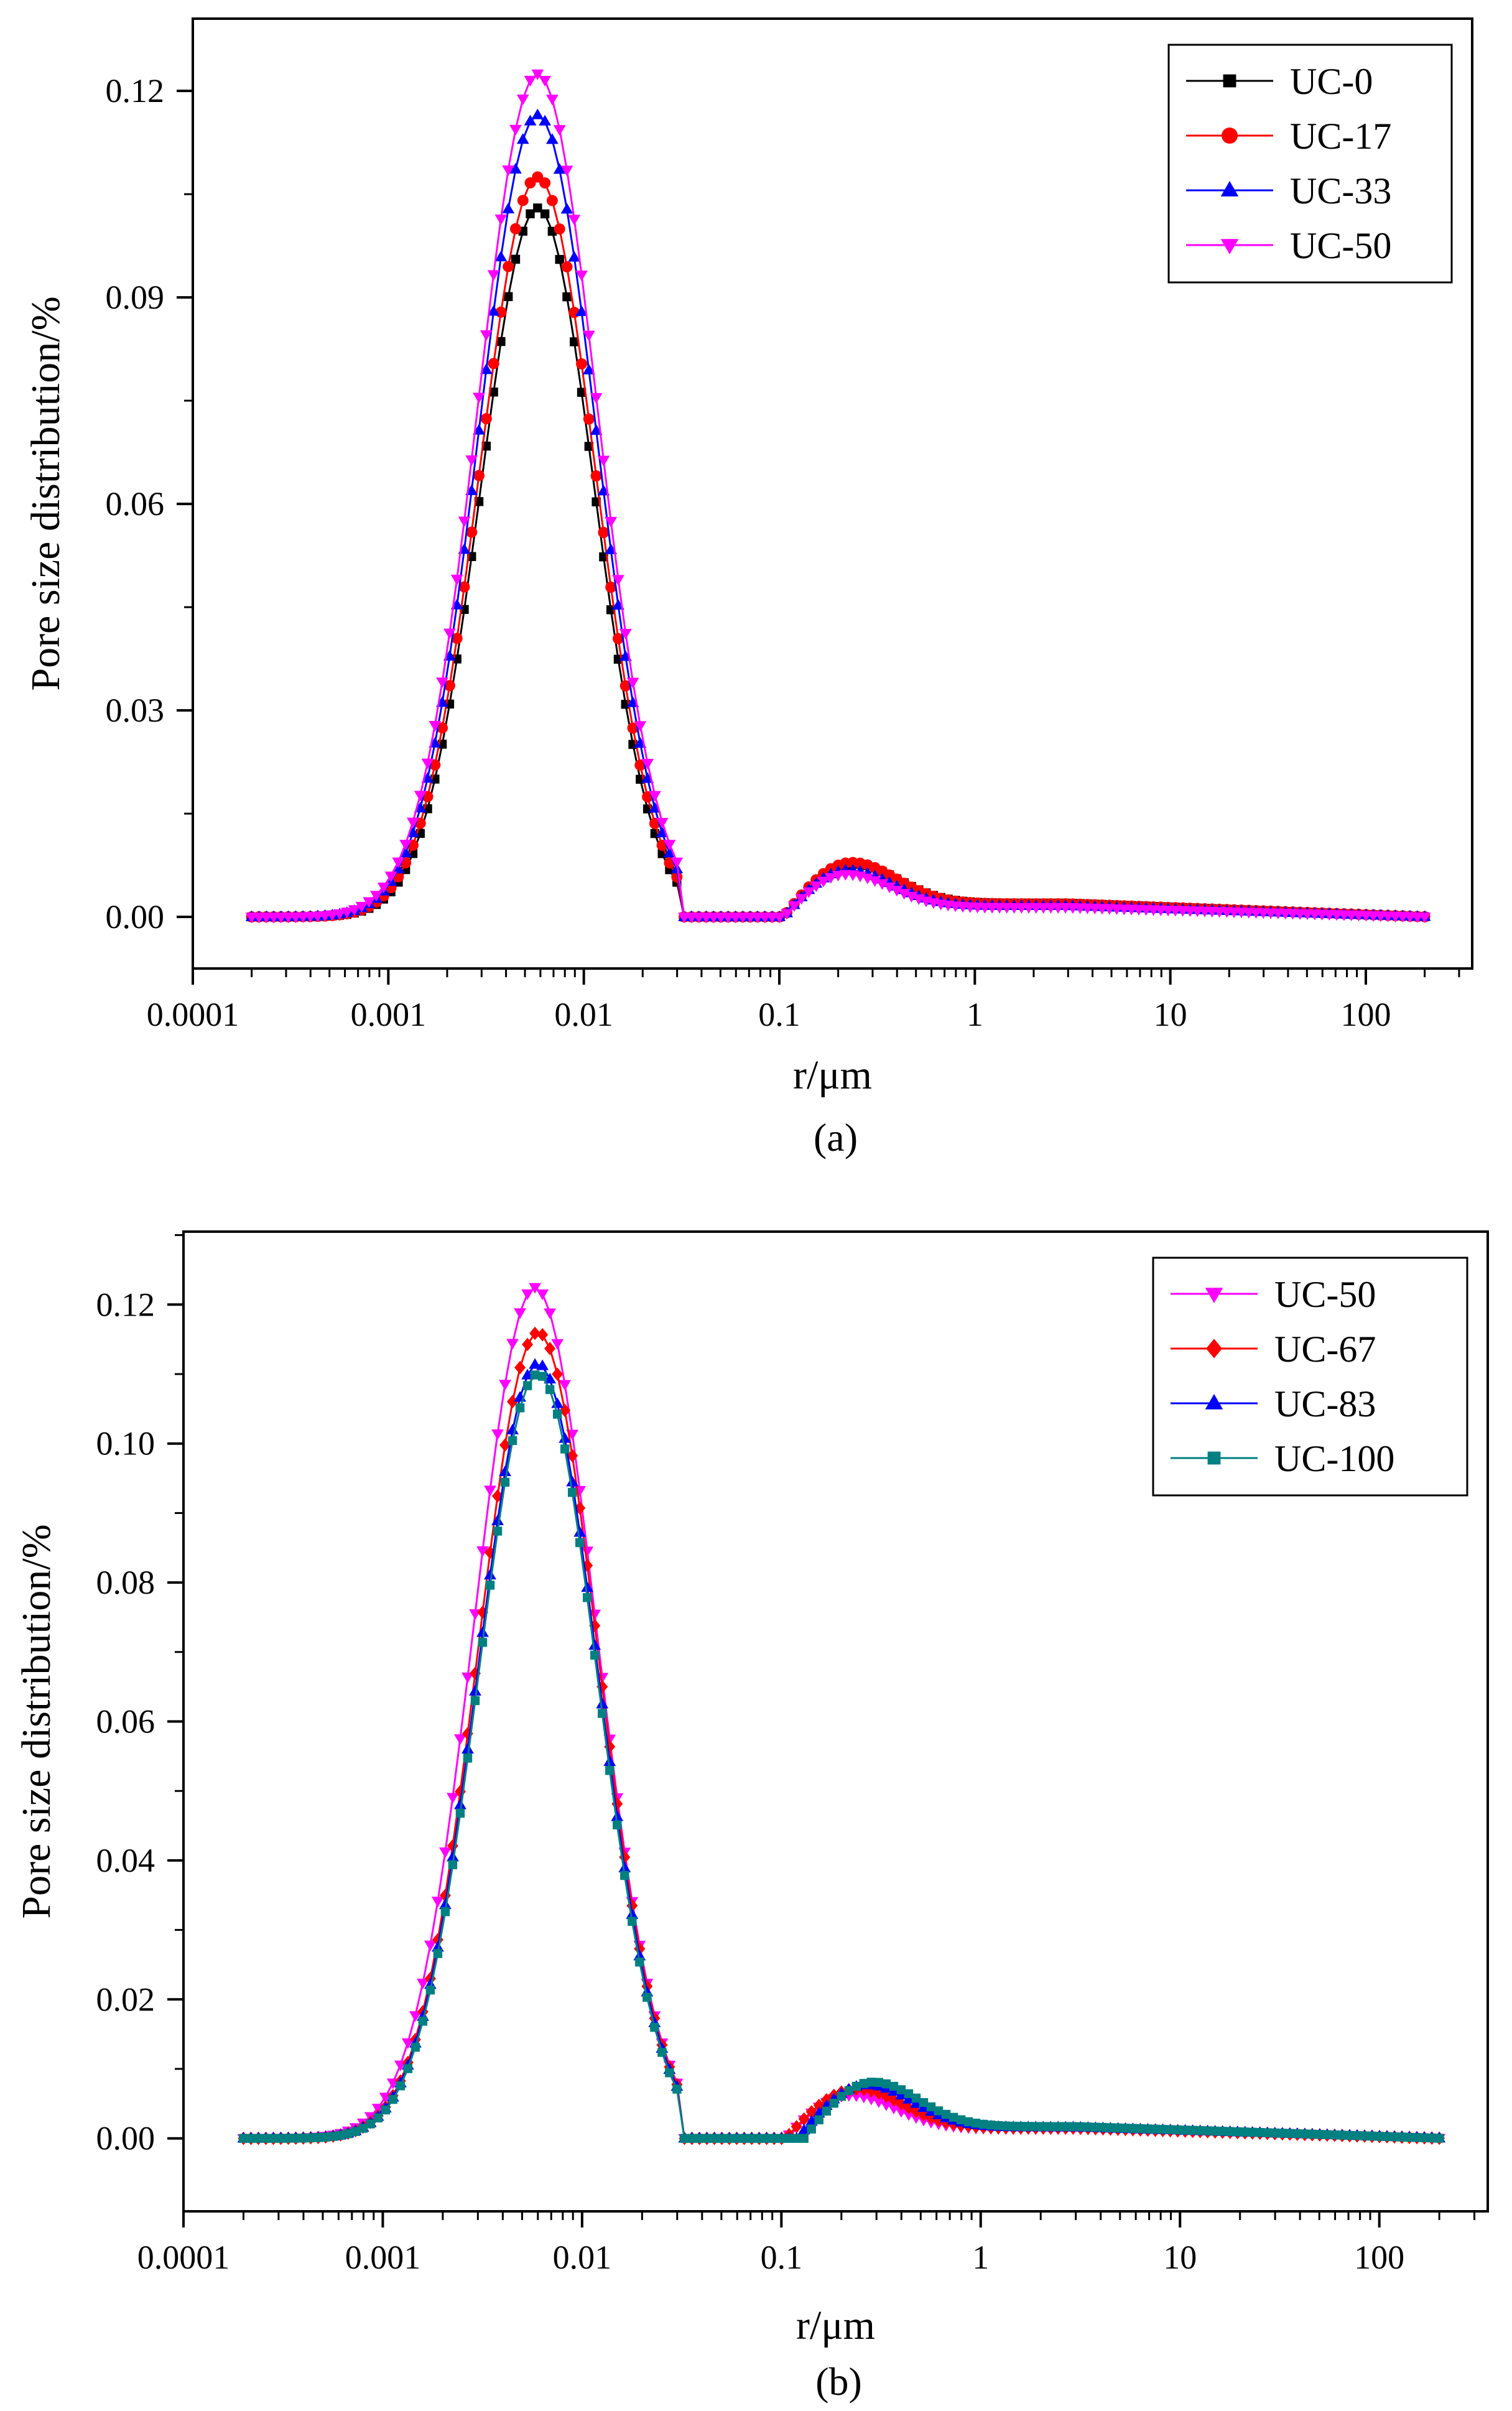 This screenshot has height=2411, width=1512. What do you see at coordinates (1331, 81) in the screenshot?
I see `legend-label: UC-0` at bounding box center [1331, 81].